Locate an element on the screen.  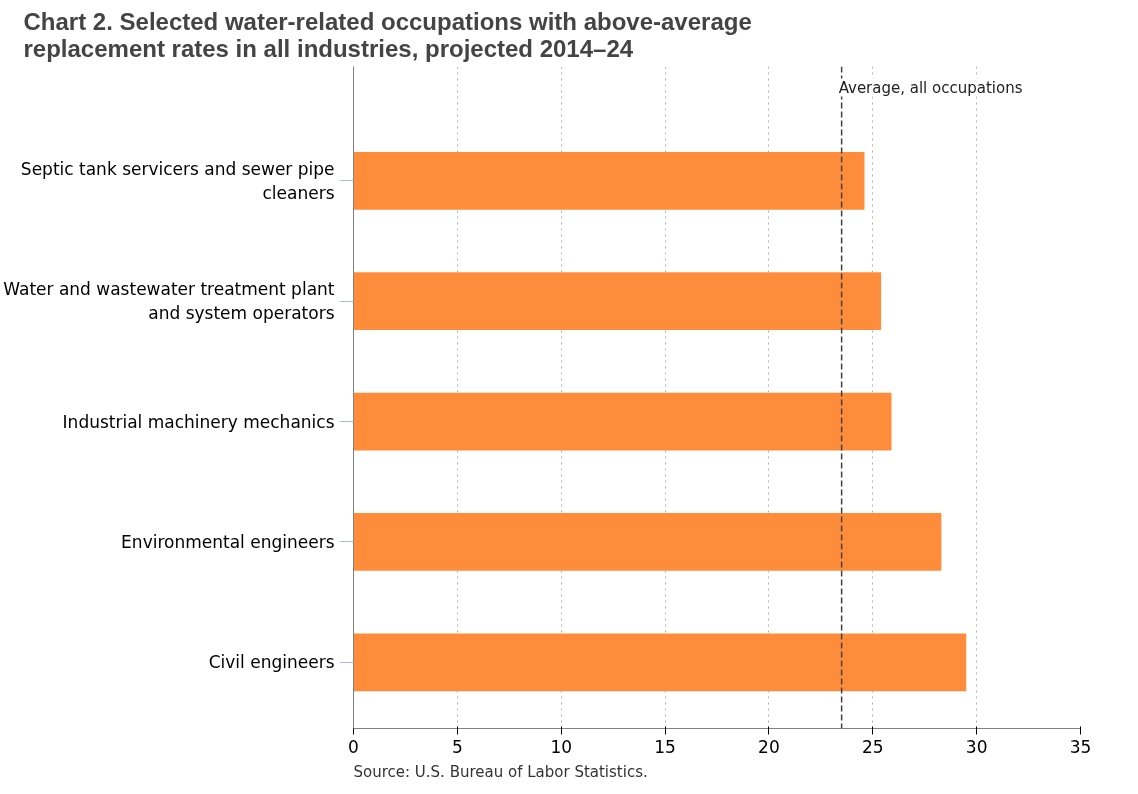
y-tick-label: Environmental engineers is located at coordinates (228, 541).